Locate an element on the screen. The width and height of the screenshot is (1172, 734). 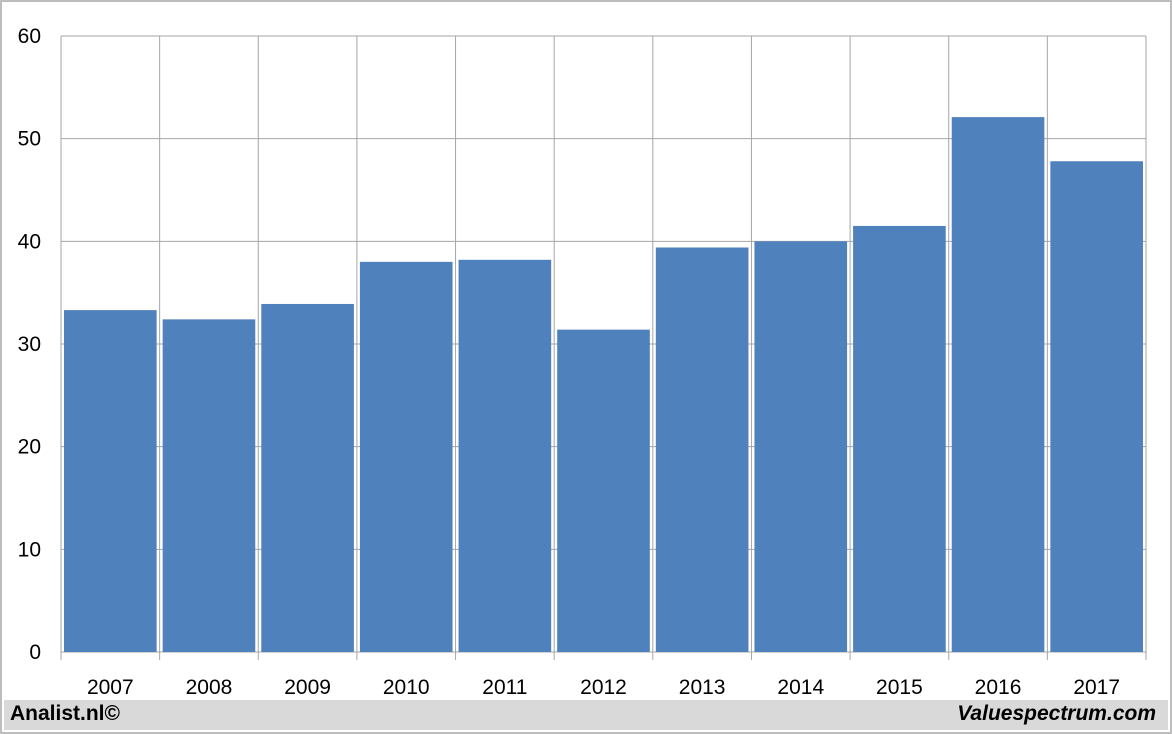
bar-2009 is located at coordinates (307, 477).